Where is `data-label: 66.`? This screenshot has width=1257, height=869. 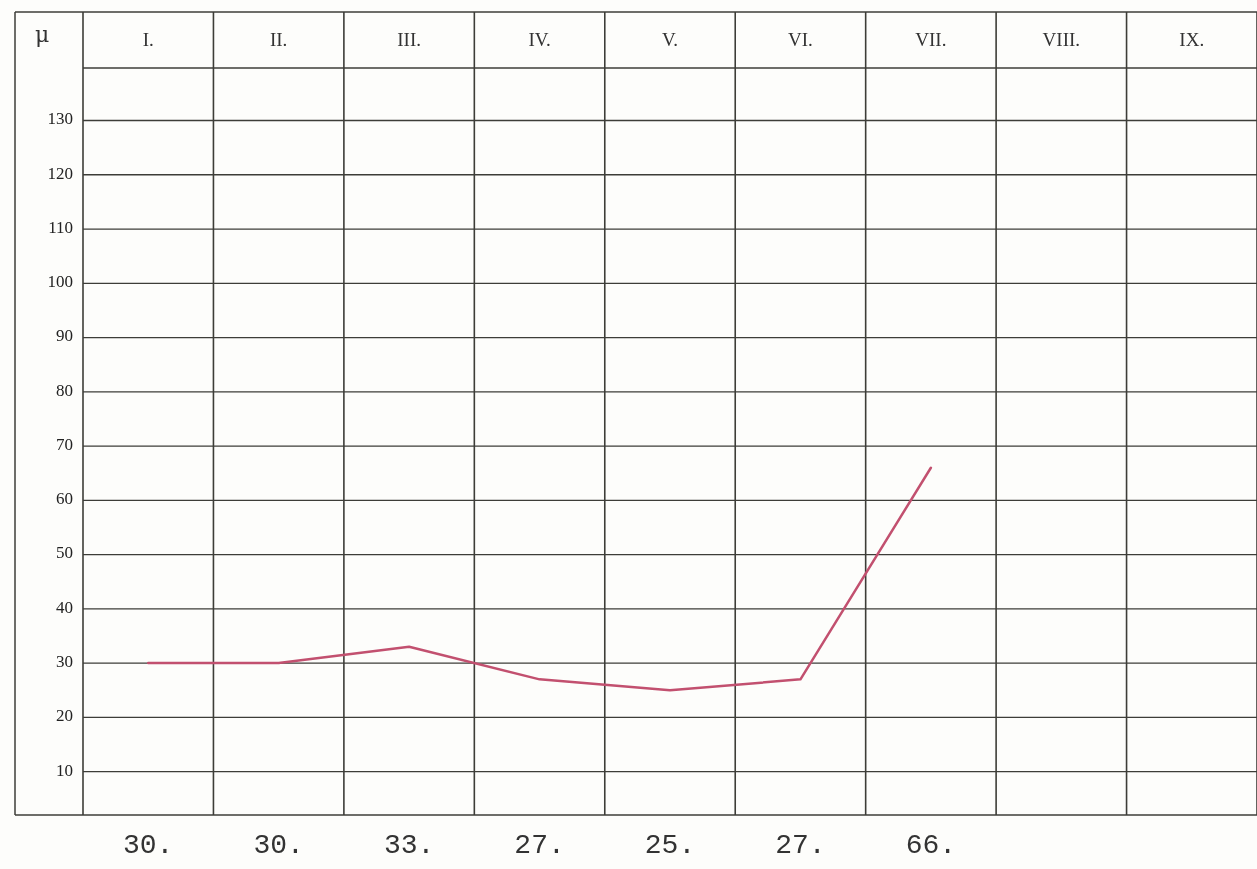 data-label: 66. is located at coordinates (931, 845).